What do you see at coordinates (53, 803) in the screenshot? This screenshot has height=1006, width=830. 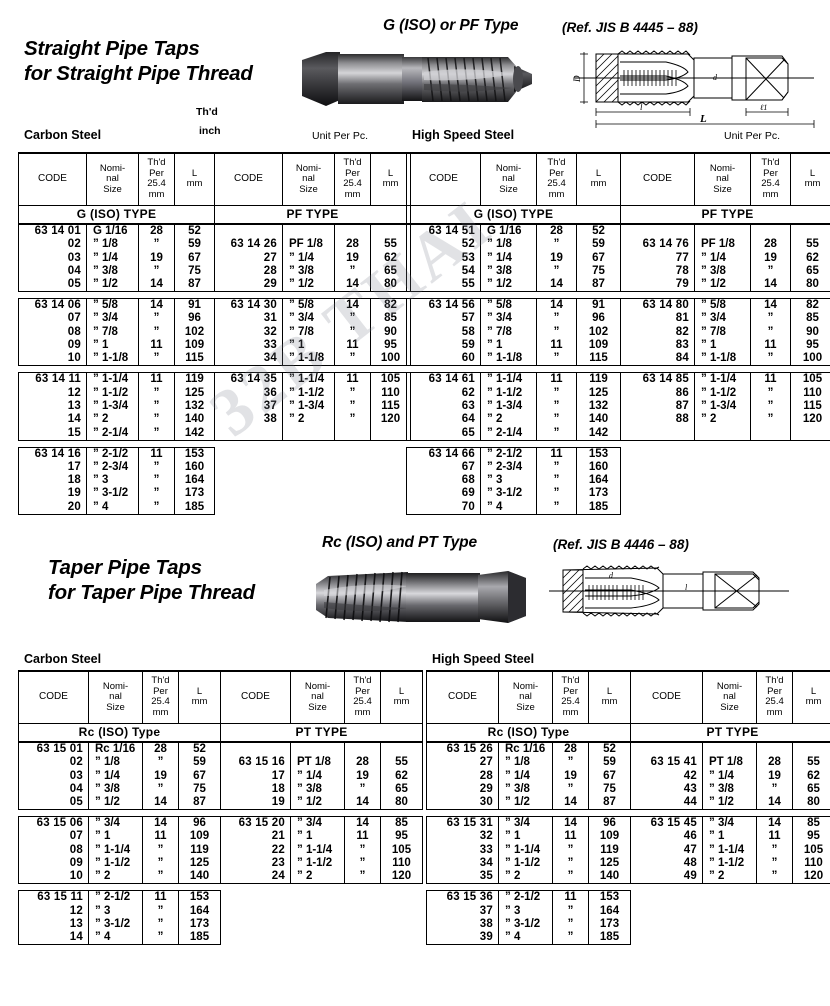 I see `cell-code: 05` at bounding box center [53, 803].